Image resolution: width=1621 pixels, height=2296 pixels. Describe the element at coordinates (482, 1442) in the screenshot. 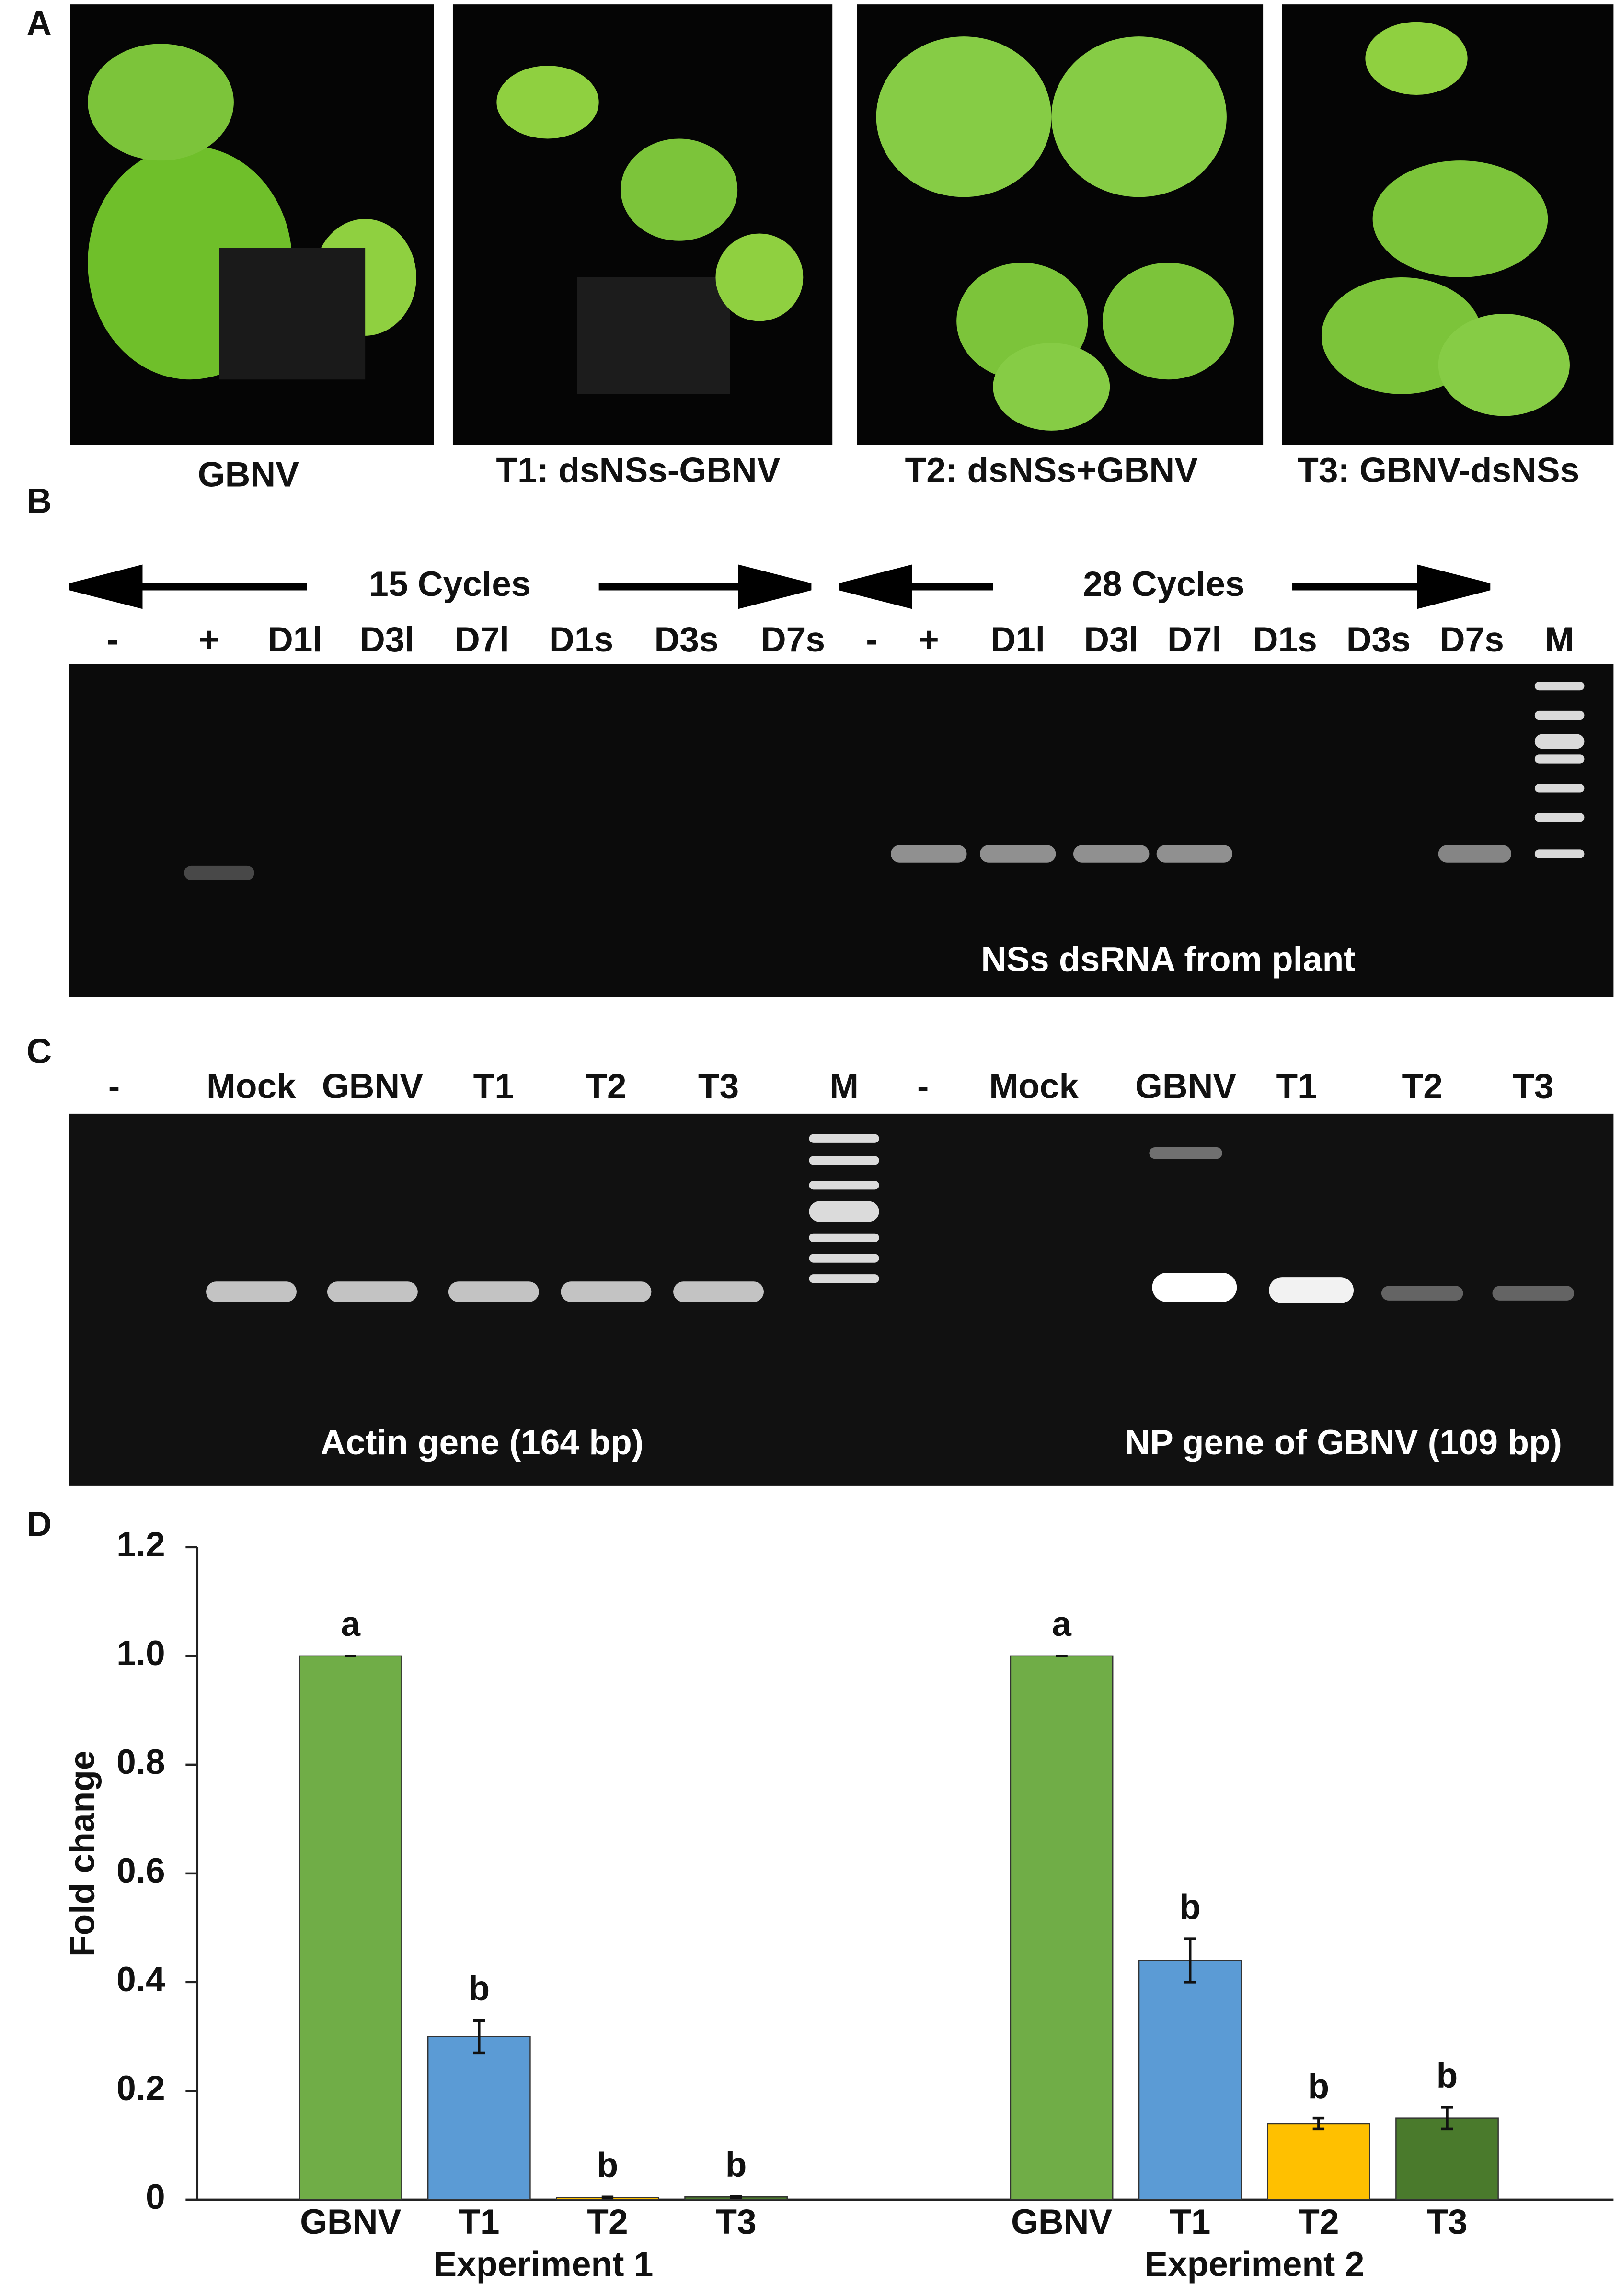

I see `gel-caption: Actin gene (164 bp)` at that location.